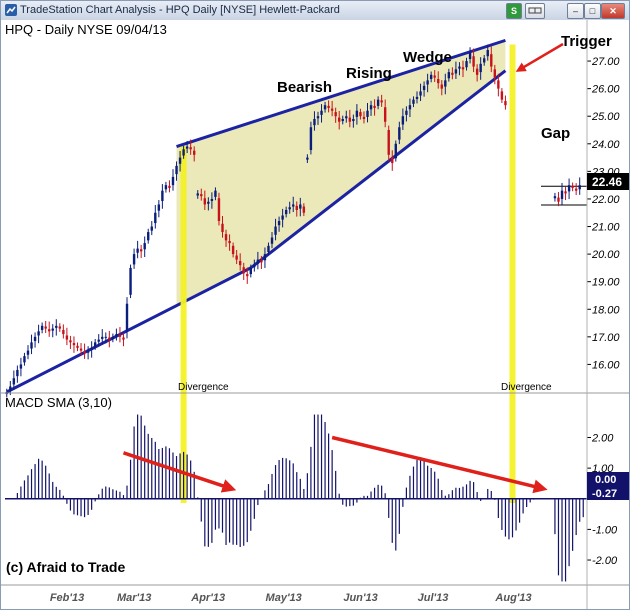  I want to click on time-tick-label: Jul'13, so click(433, 598).